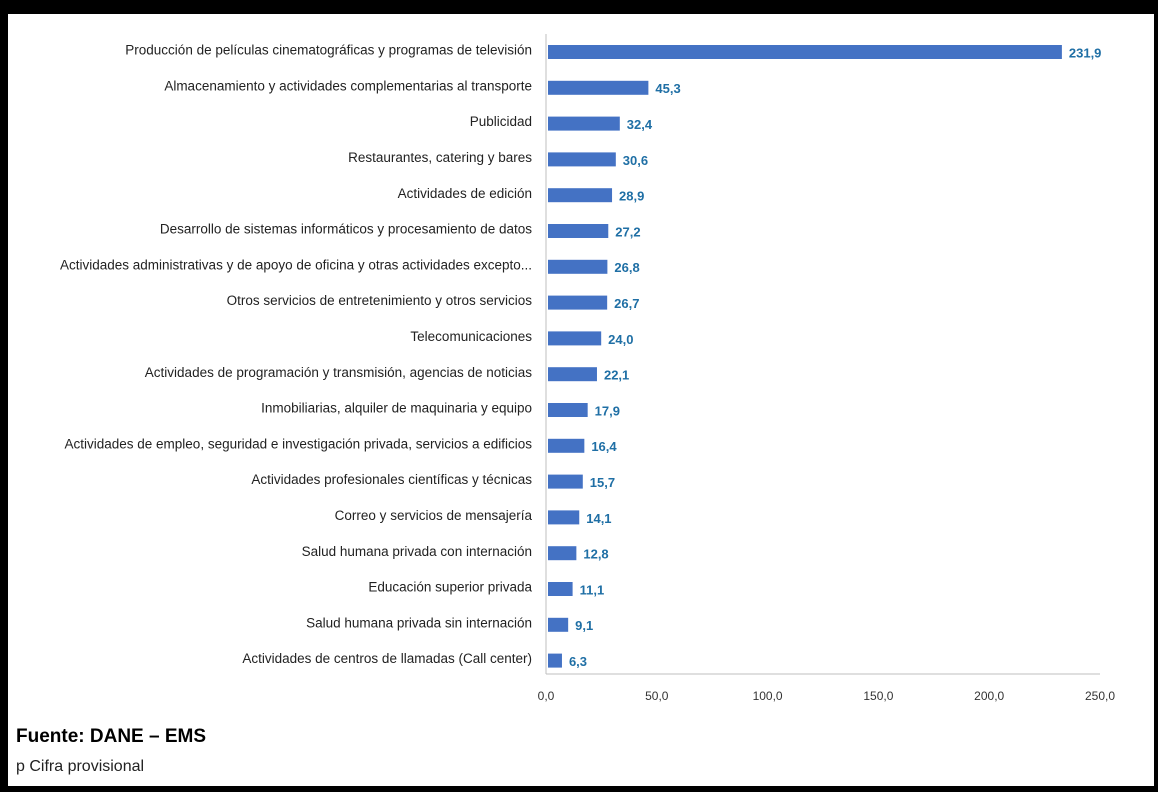 The image size is (1158, 792). Describe the element at coordinates (450, 587) in the screenshot. I see `category-label: Educación superior privada` at that location.